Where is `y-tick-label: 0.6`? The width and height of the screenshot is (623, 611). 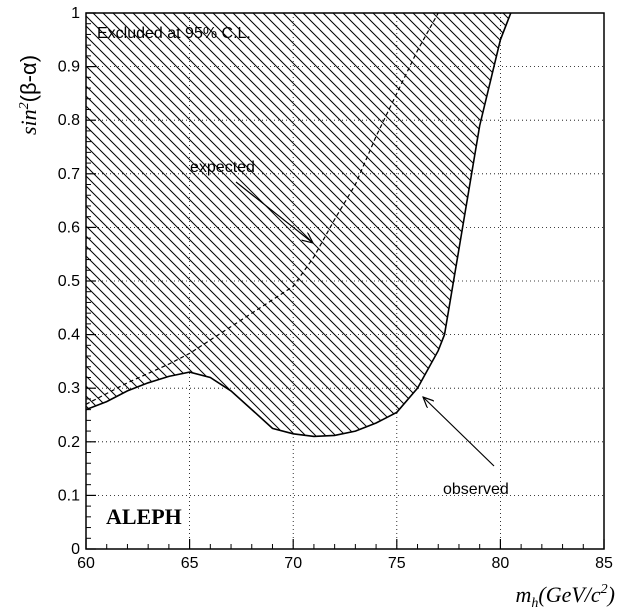
y-tick-label: 0.6 is located at coordinates (69, 227).